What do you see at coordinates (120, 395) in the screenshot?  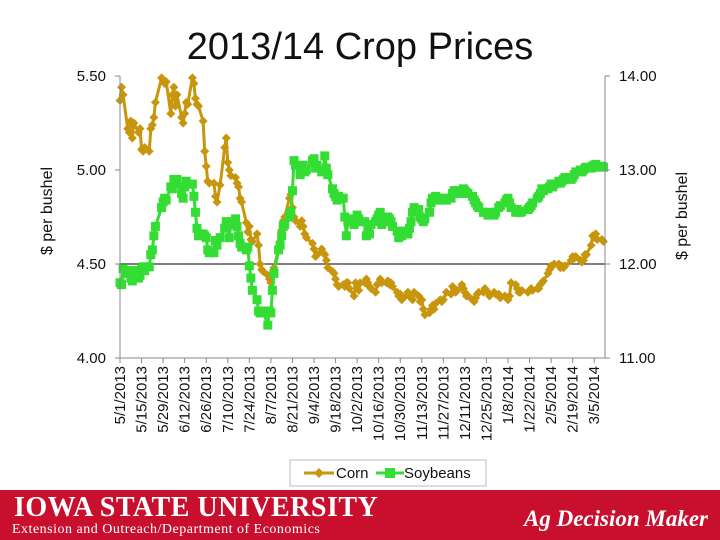 I see `x-tick-label: 5/1/2013` at bounding box center [120, 395].